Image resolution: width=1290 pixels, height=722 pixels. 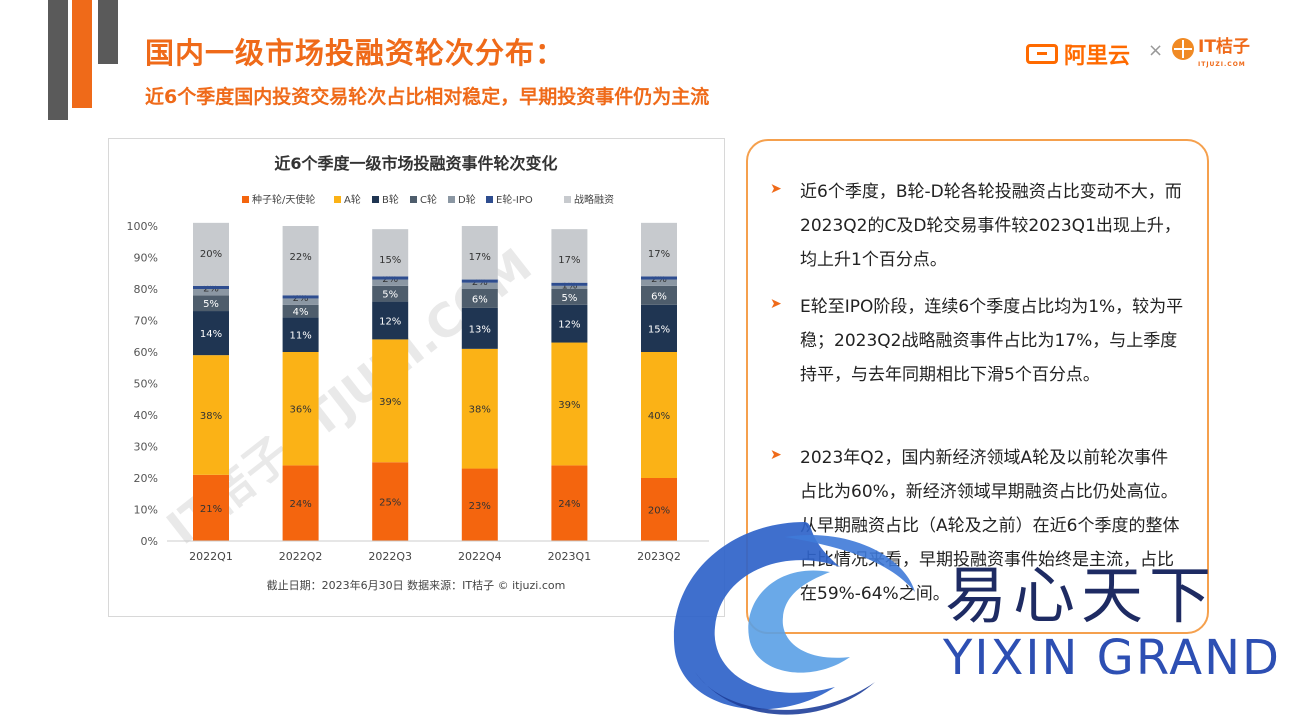 What do you see at coordinates (301, 556) in the screenshot?
I see `x-tick-label: 2022Q2` at bounding box center [301, 556].